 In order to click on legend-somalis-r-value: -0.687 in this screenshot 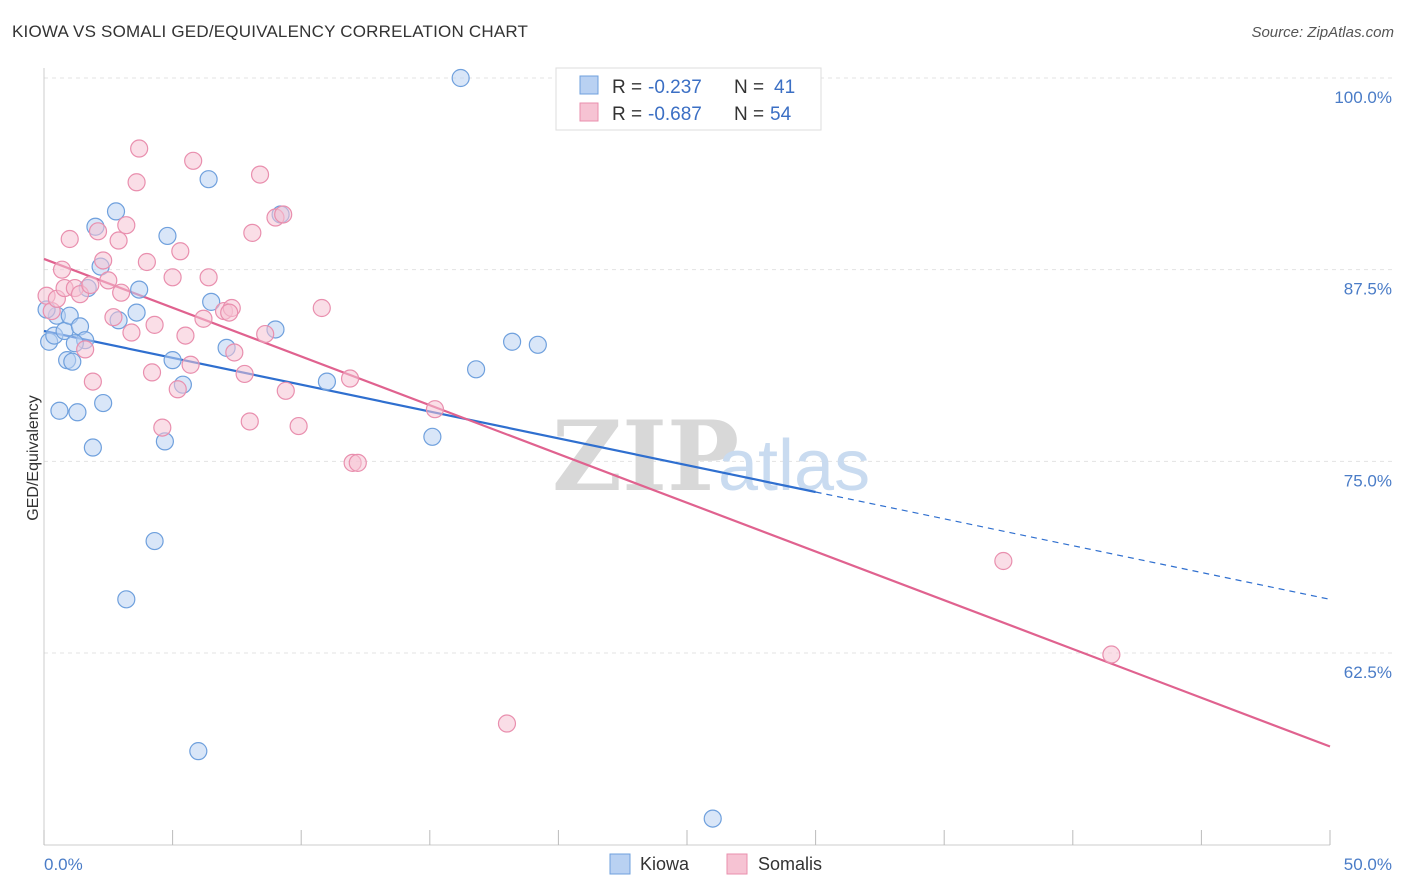, I will do `click(675, 114)`.